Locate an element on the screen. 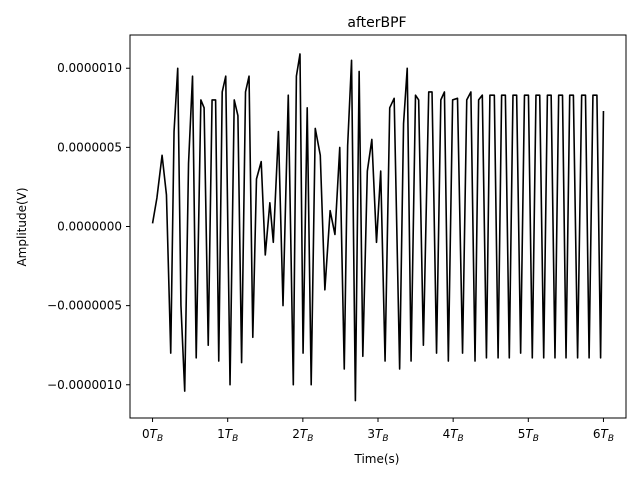 The height and width of the screenshot is (480, 640). x-tick-label: 6TB is located at coordinates (603, 435).